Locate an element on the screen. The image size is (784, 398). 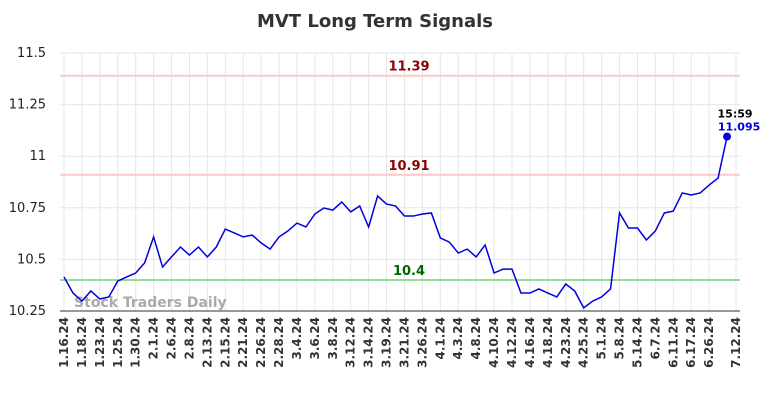
watermark: Stock Traders Daily is located at coordinates (150, 303).